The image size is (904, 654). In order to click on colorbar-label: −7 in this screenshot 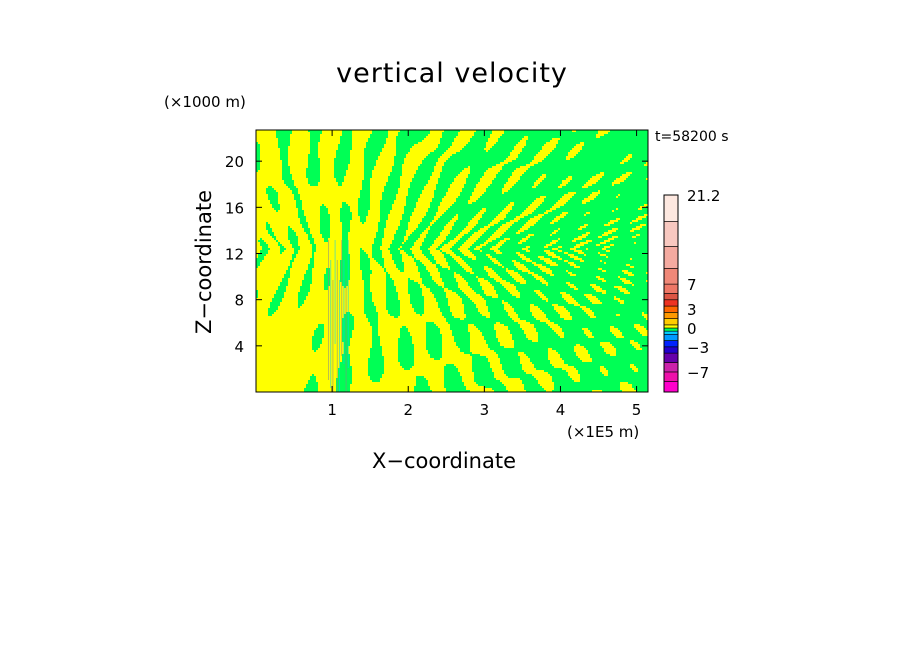, I will do `click(698, 373)`.